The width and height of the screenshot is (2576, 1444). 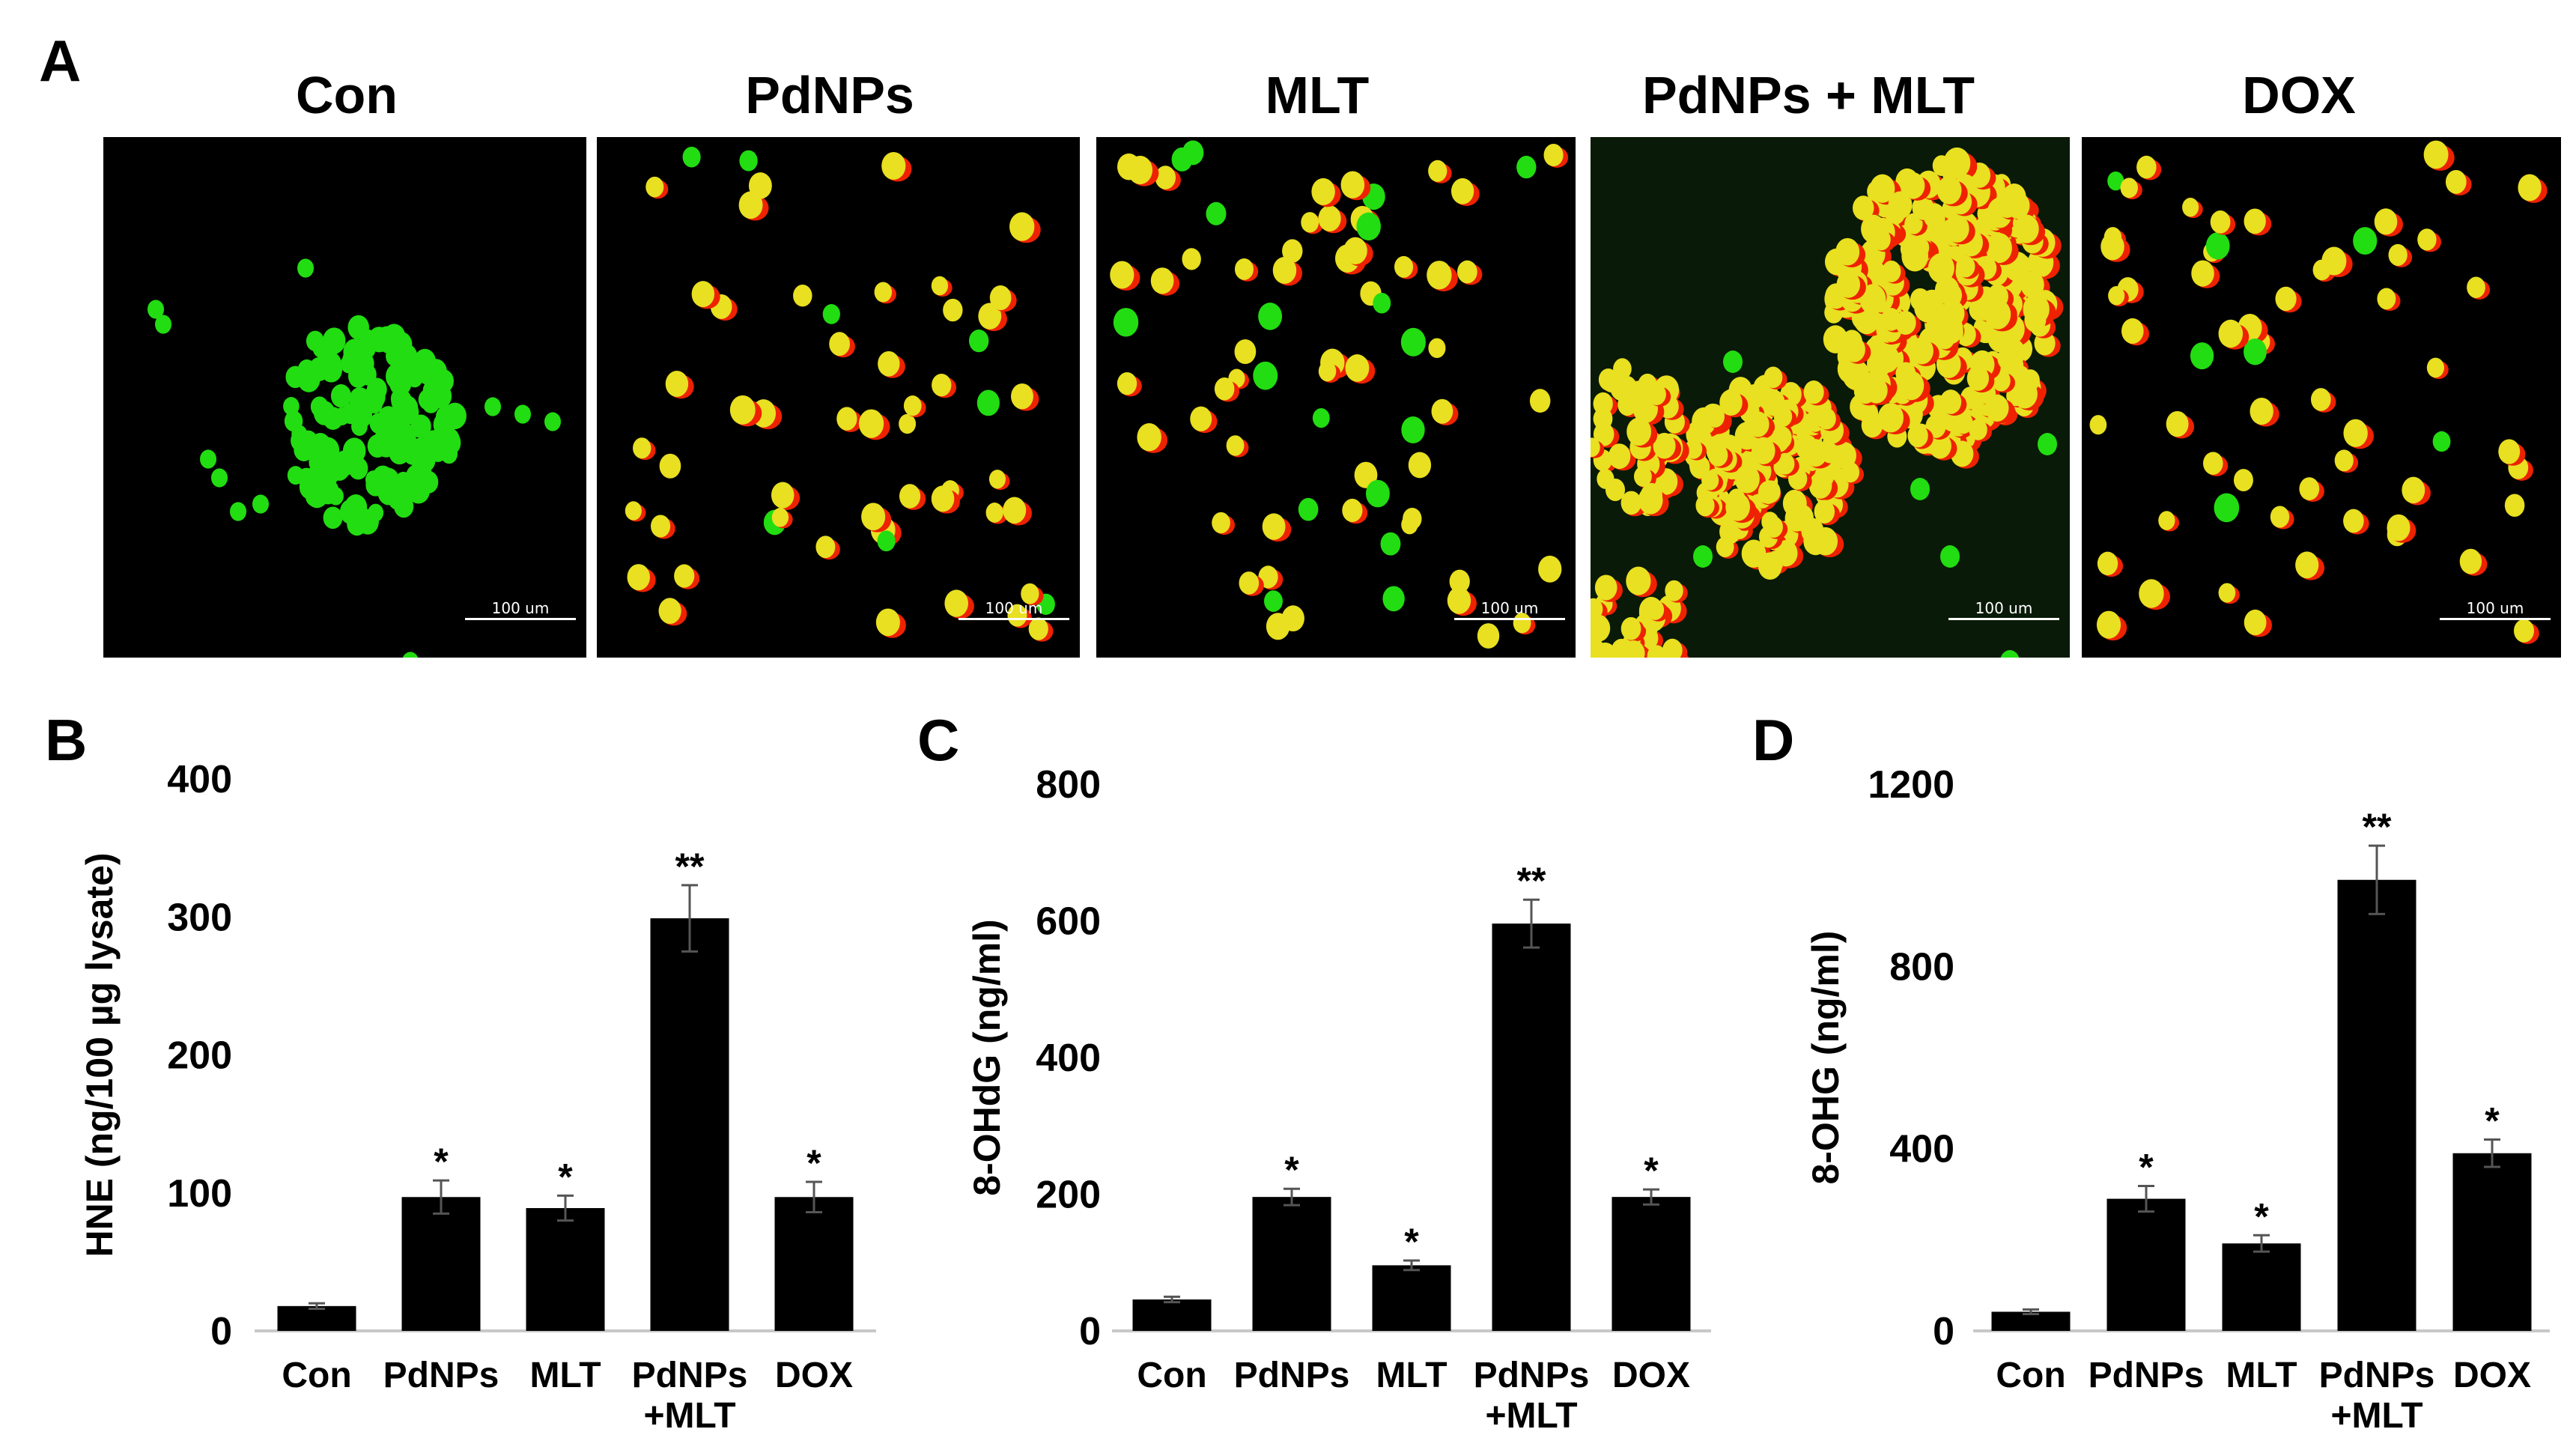 I want to click on micrograph-mlt: 100 um, so click(x=1336, y=397).